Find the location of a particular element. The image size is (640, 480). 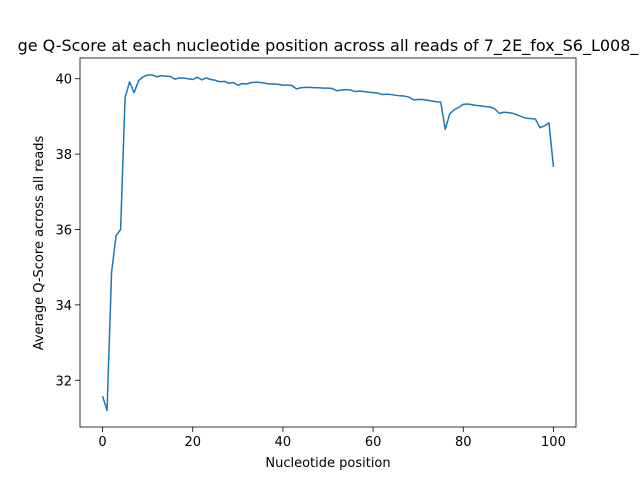

y-tick-label: 36 is located at coordinates (63, 230).